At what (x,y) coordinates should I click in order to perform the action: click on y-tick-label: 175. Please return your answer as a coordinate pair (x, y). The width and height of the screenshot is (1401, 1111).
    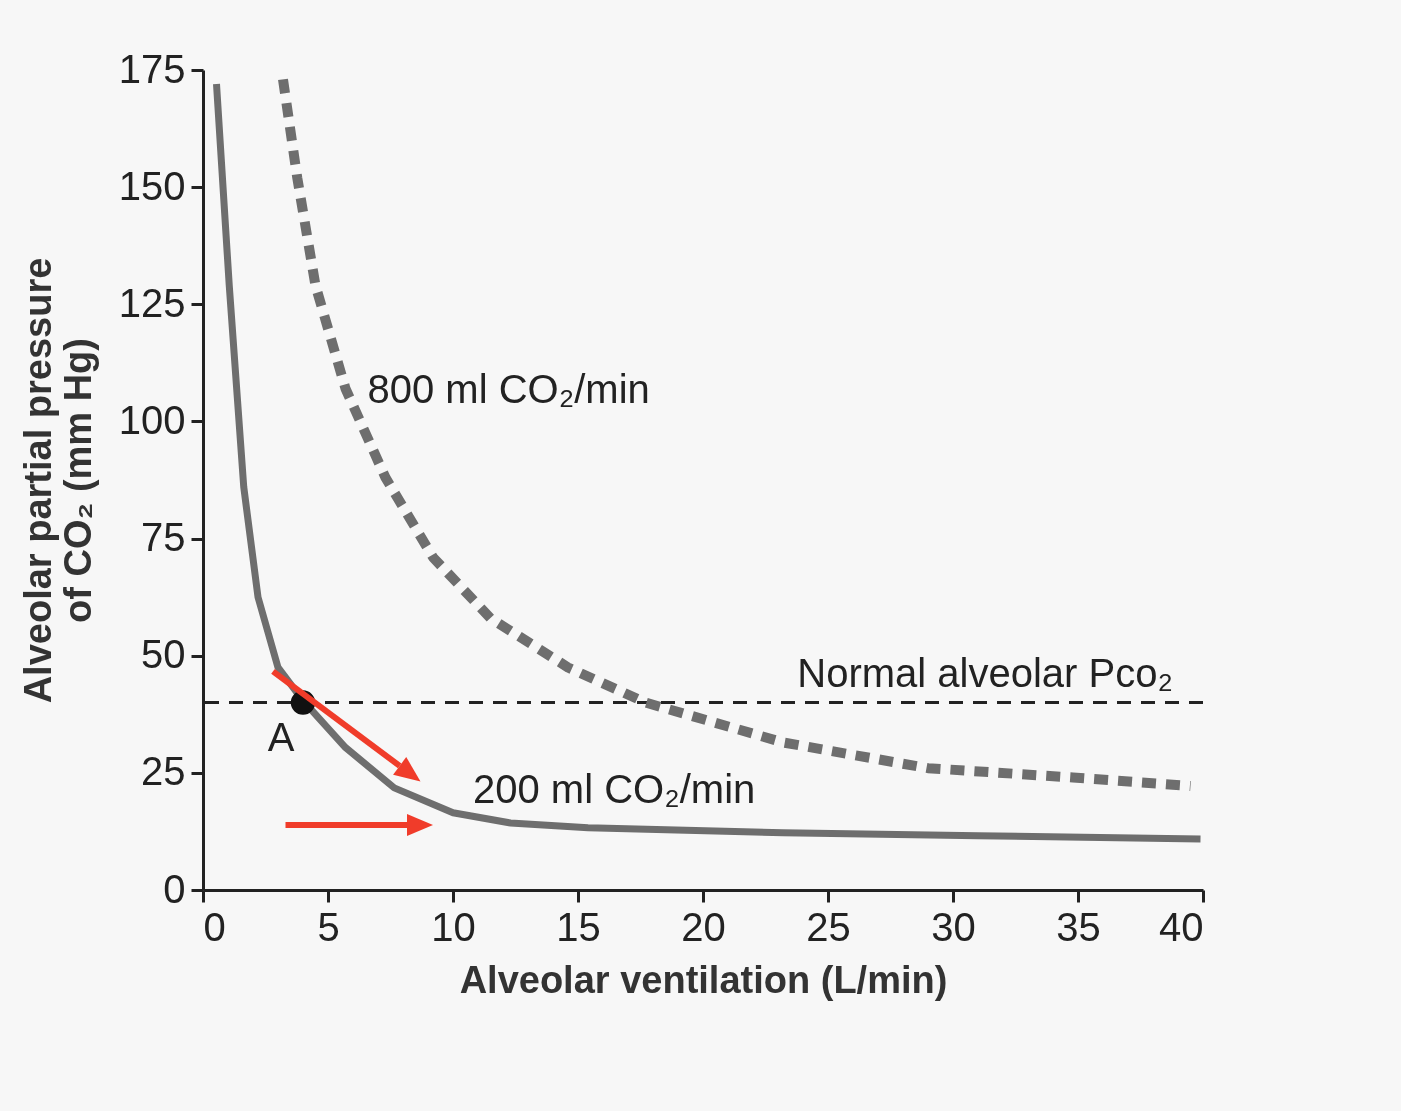
    Looking at the image, I should click on (152, 68).